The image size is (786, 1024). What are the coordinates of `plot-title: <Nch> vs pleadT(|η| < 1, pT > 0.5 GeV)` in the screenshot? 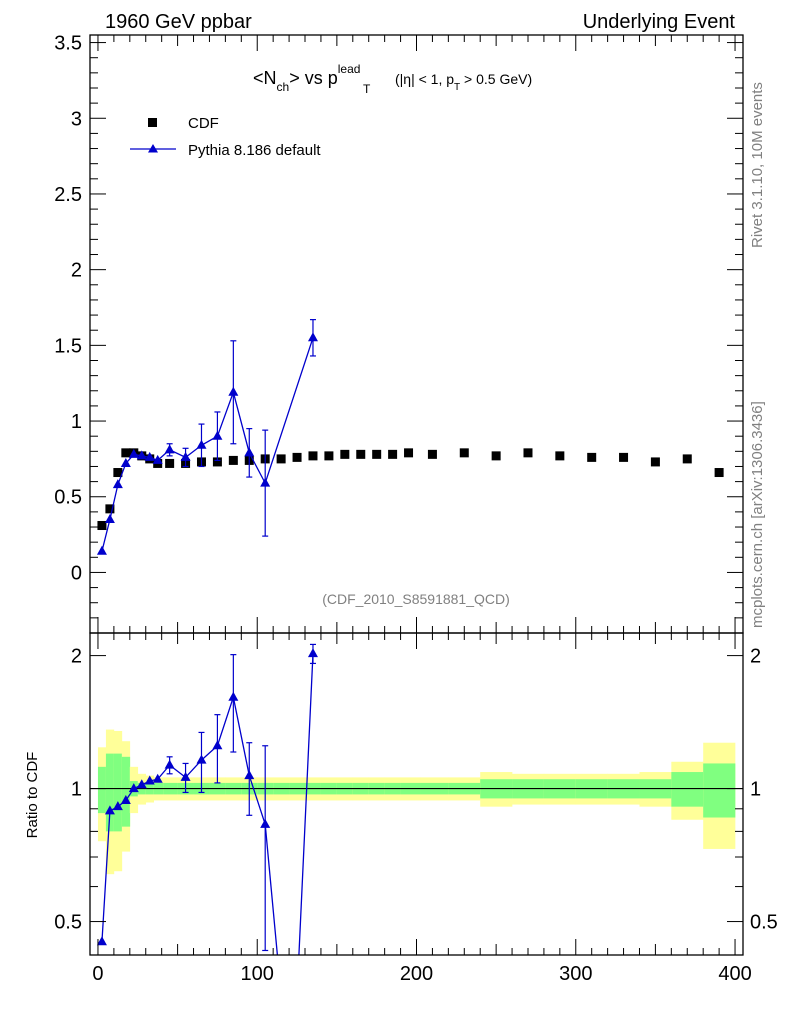 It's located at (392, 79).